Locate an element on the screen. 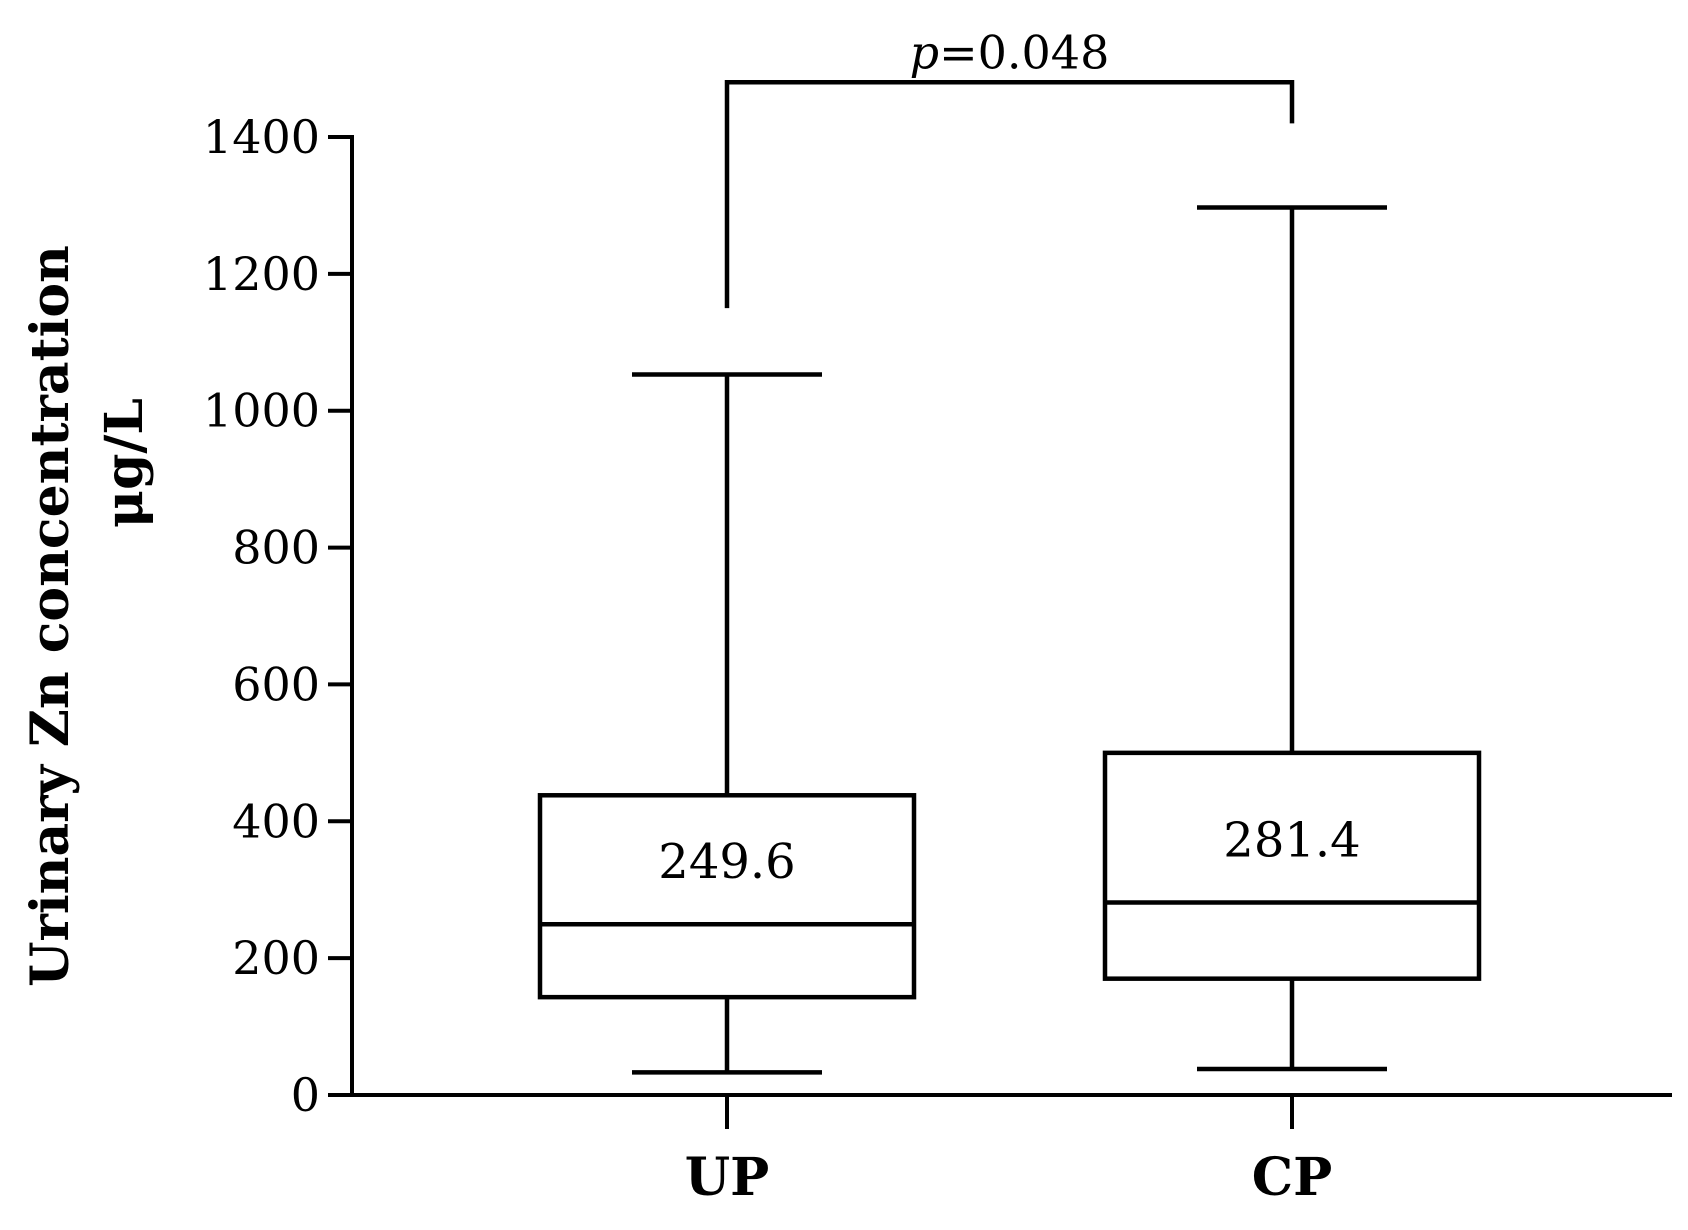 This screenshot has height=1230, width=1688. y-tick-label: 1400 is located at coordinates (261, 137).